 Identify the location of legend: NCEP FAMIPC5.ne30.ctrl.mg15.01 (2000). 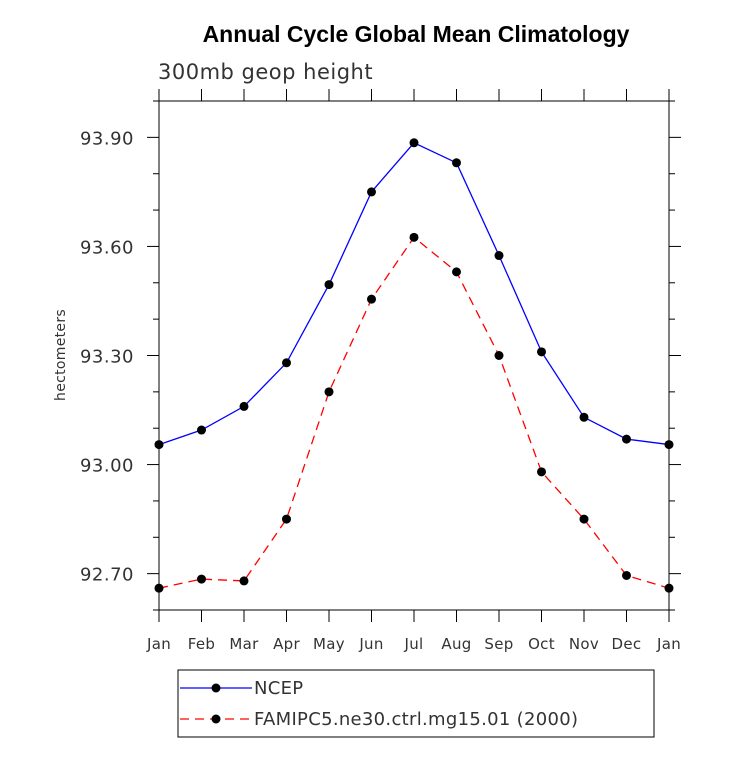
(416, 703).